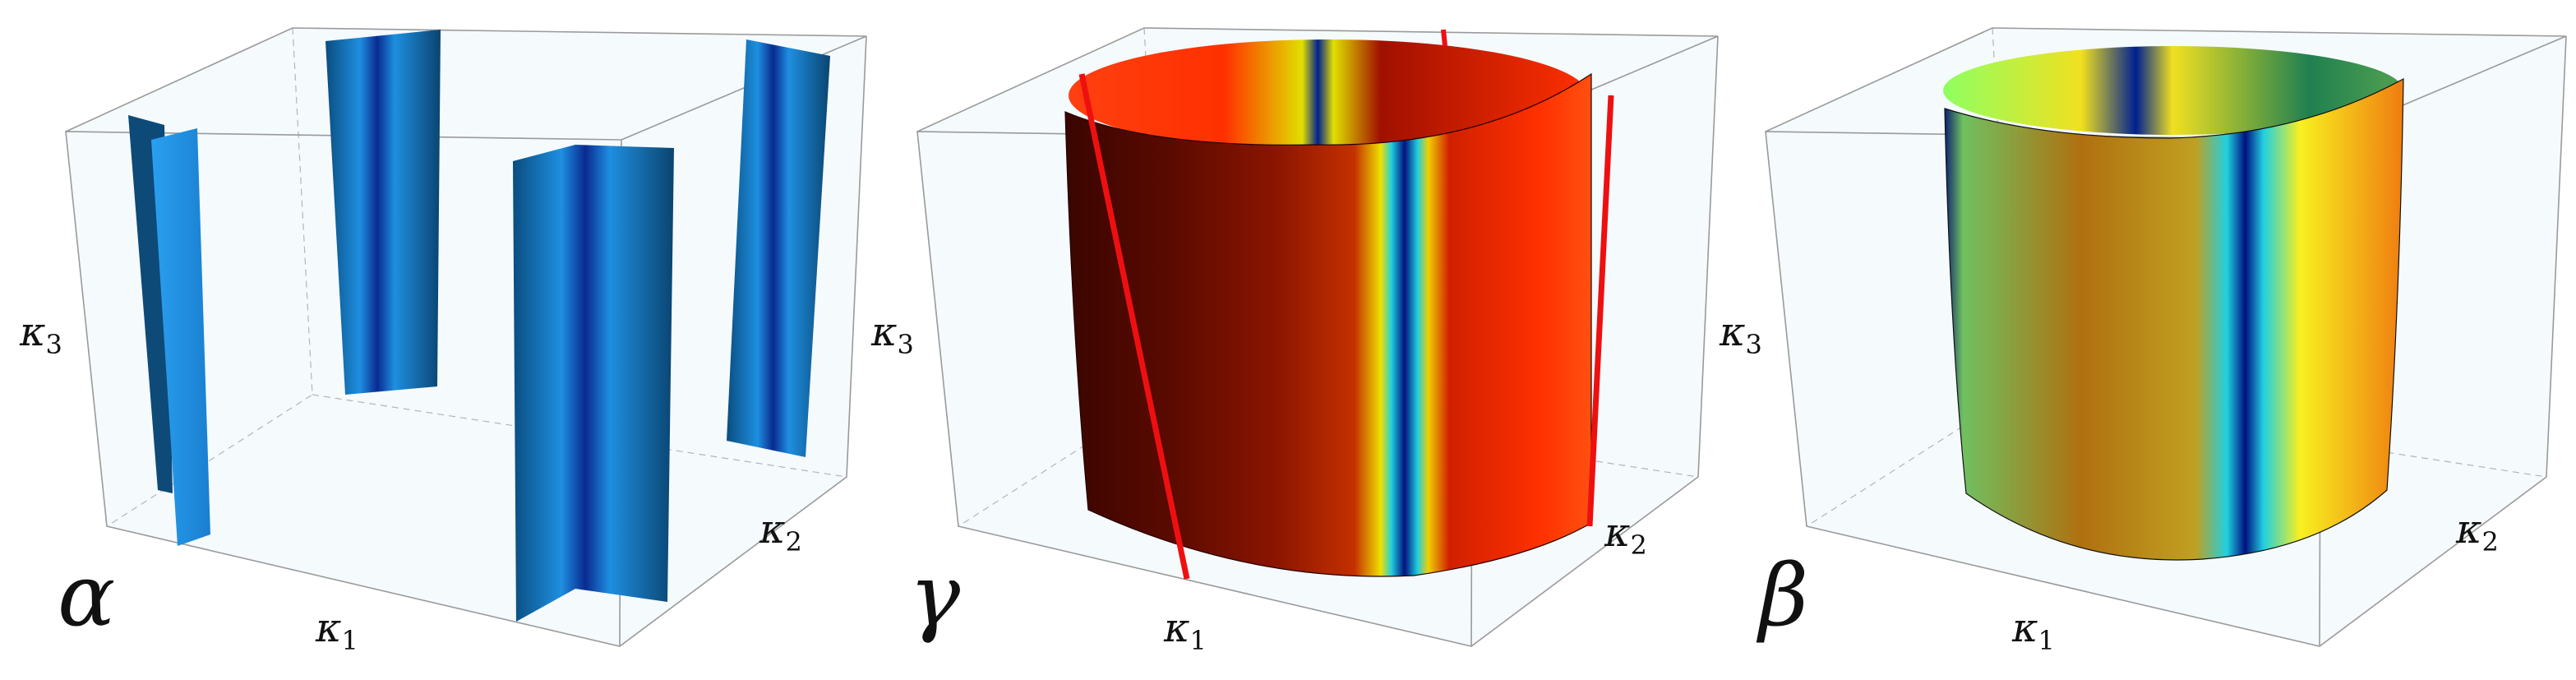 This screenshot has height=680, width=2576. Describe the element at coordinates (1782, 595) in the screenshot. I see `panel-label: β` at that location.